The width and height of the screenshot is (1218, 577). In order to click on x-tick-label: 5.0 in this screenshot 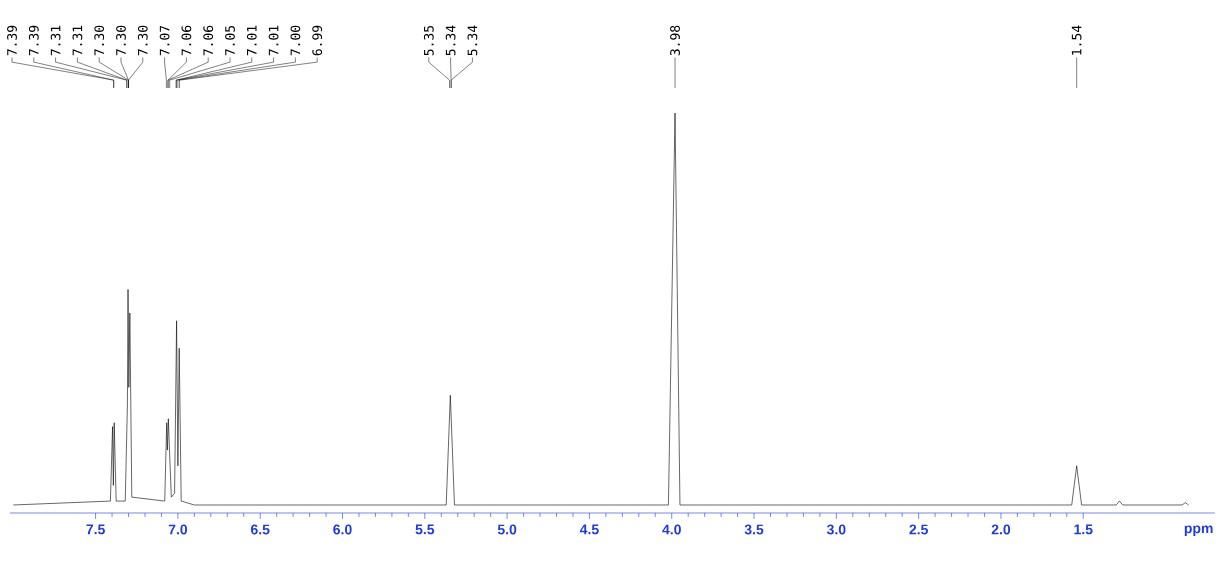, I will do `click(507, 529)`.